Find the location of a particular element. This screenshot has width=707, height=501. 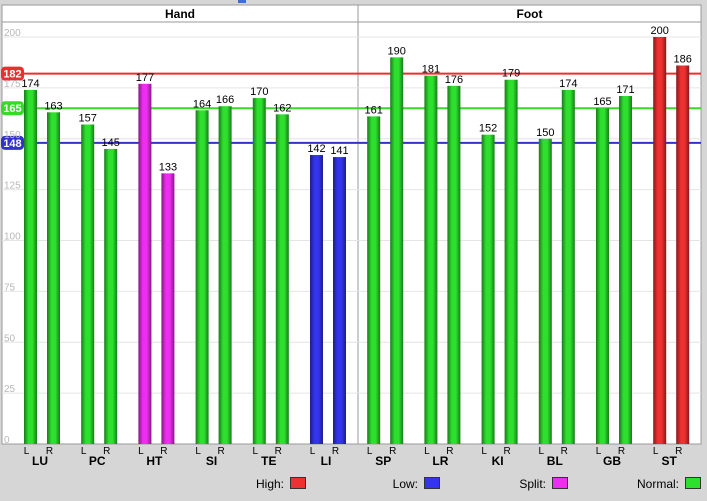

channel-label-lr: LR is located at coordinates (440, 461).